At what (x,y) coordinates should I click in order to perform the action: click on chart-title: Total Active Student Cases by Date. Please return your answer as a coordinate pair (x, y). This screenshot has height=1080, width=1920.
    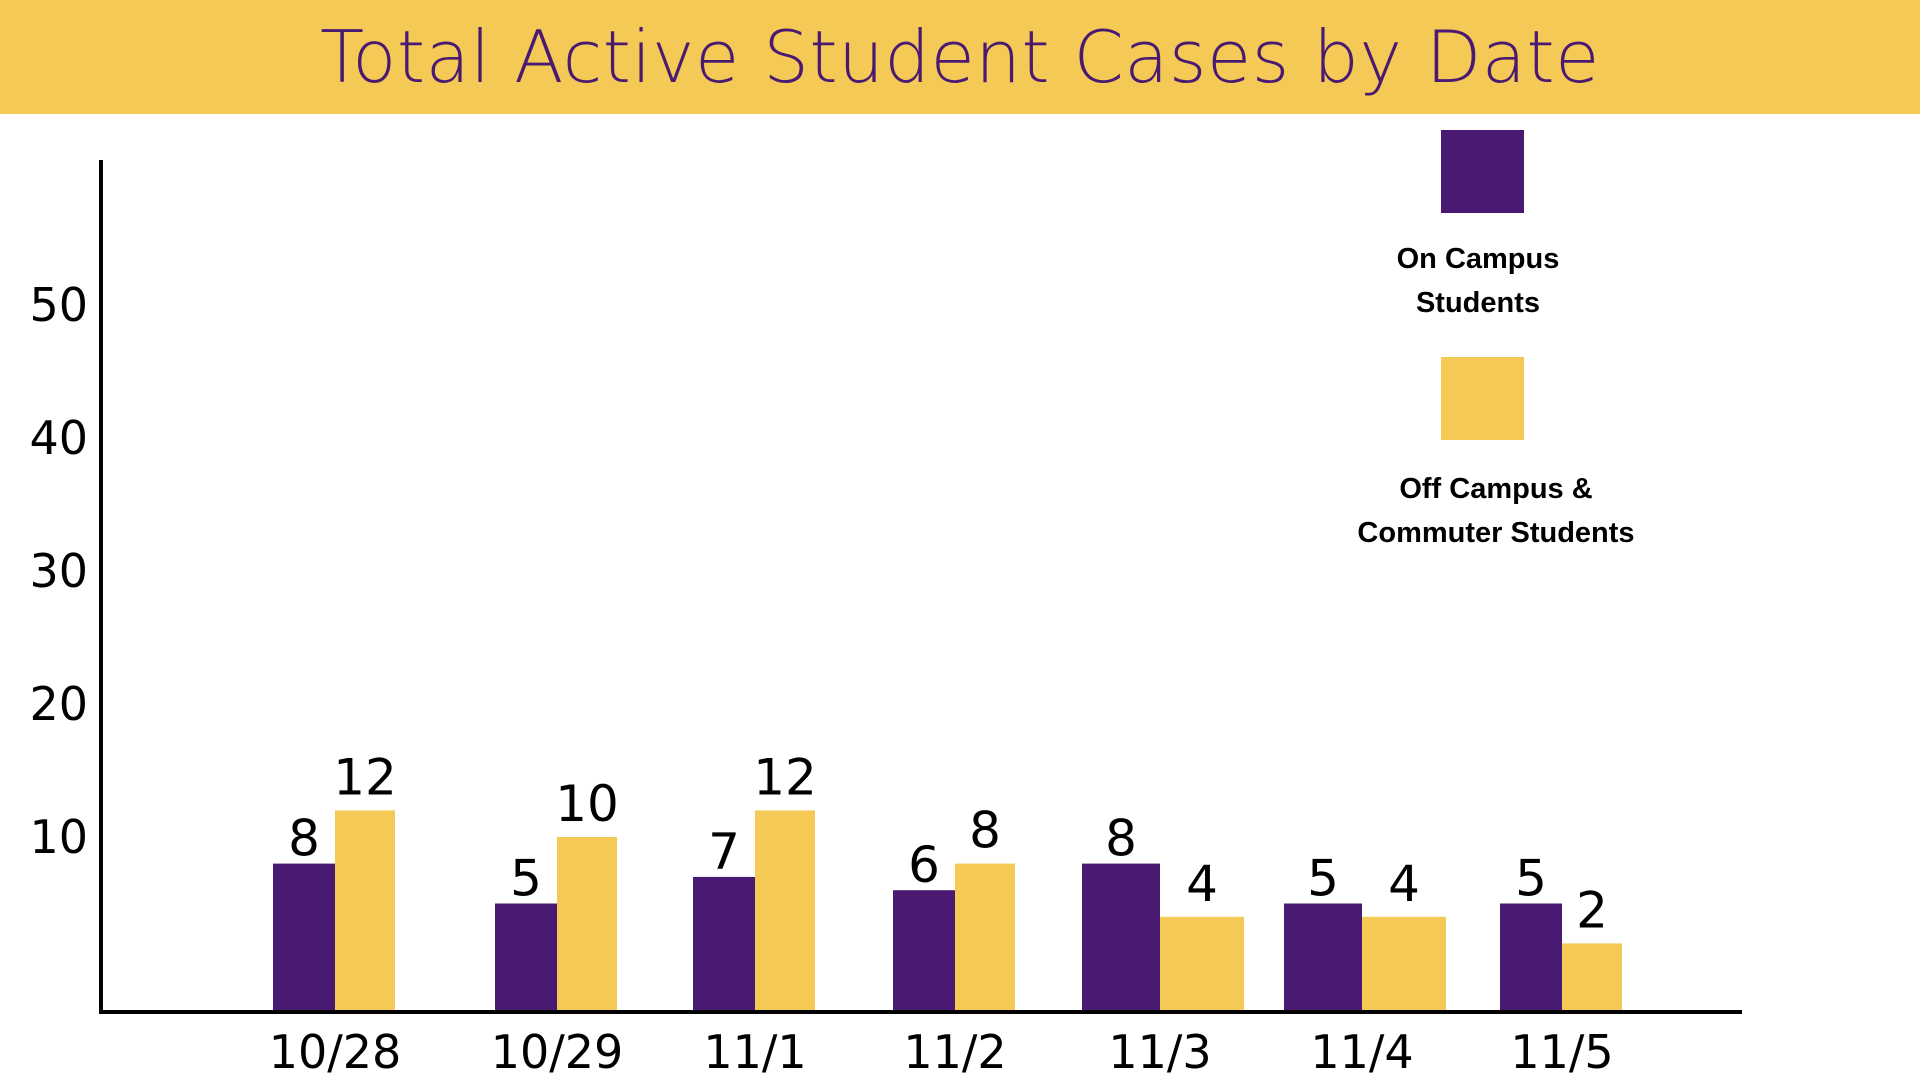
    Looking at the image, I should click on (960, 57).